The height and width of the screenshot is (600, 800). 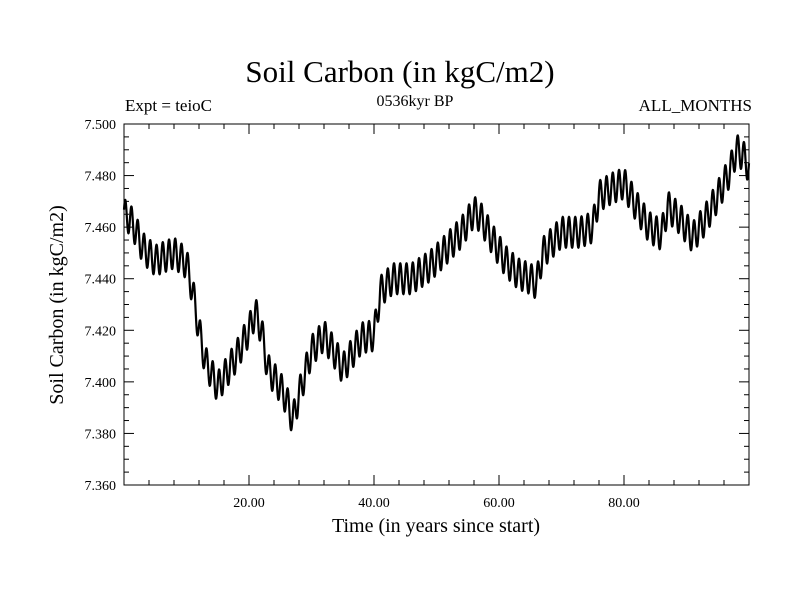 I want to click on y-tick-label: 7.420, so click(x=101, y=331).